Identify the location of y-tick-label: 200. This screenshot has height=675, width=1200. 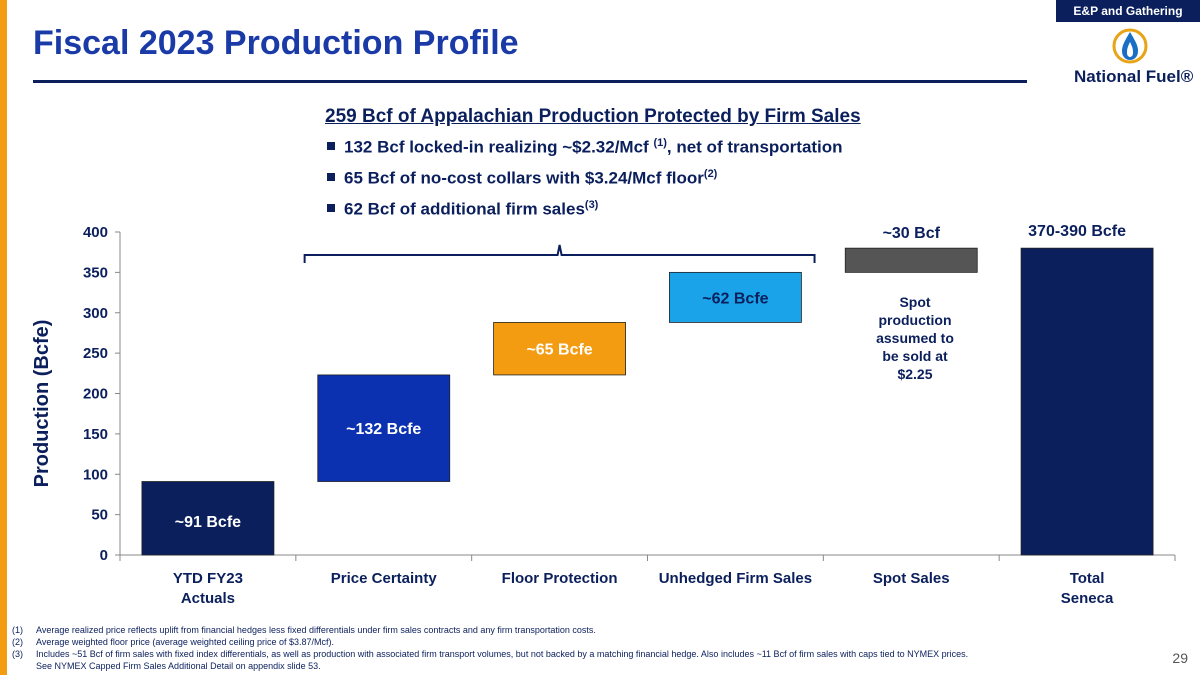
(95, 394).